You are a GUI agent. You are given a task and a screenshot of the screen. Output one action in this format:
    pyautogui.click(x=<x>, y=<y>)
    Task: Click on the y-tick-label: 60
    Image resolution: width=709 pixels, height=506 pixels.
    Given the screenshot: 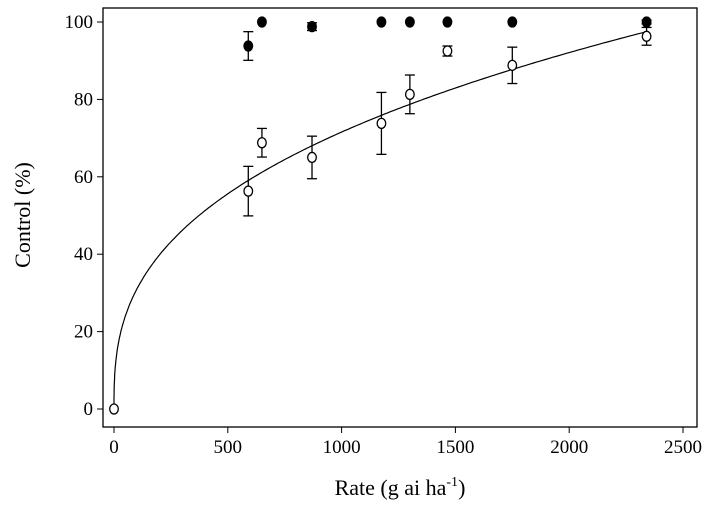 What is the action you would take?
    pyautogui.click(x=83, y=177)
    